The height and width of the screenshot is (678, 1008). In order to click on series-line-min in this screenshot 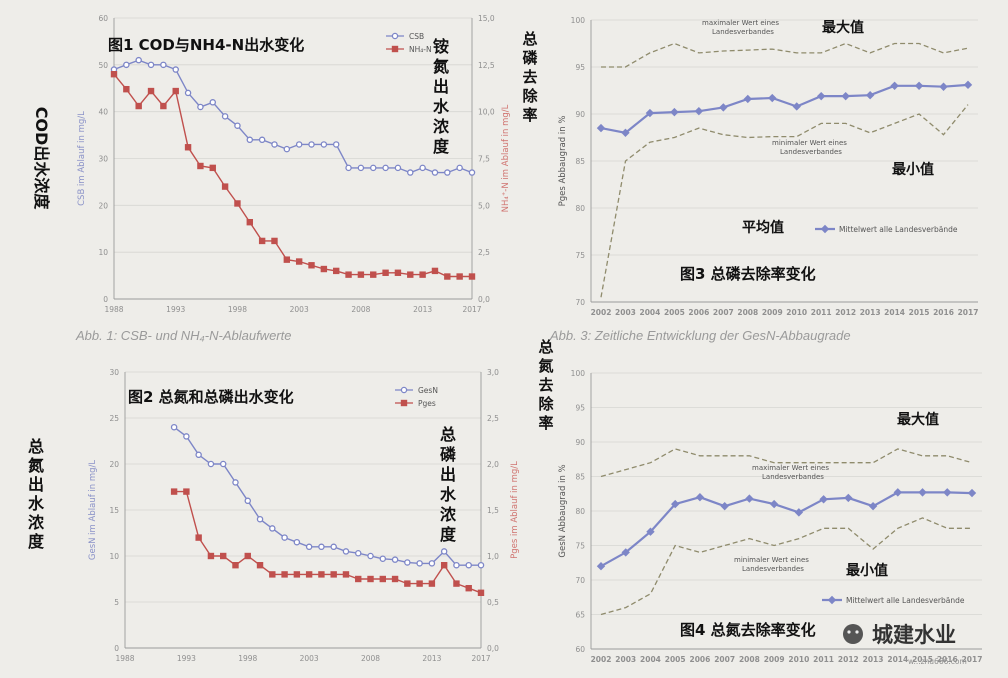, I will do `click(784, 201)`.